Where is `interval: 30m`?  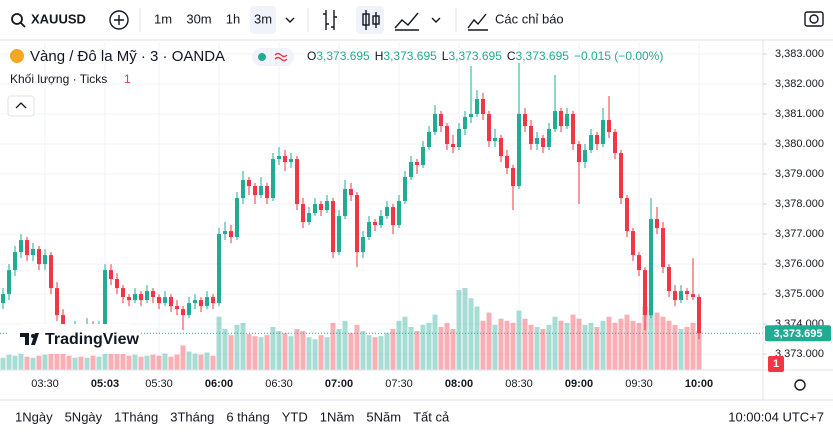 interval: 30m is located at coordinates (198, 18).